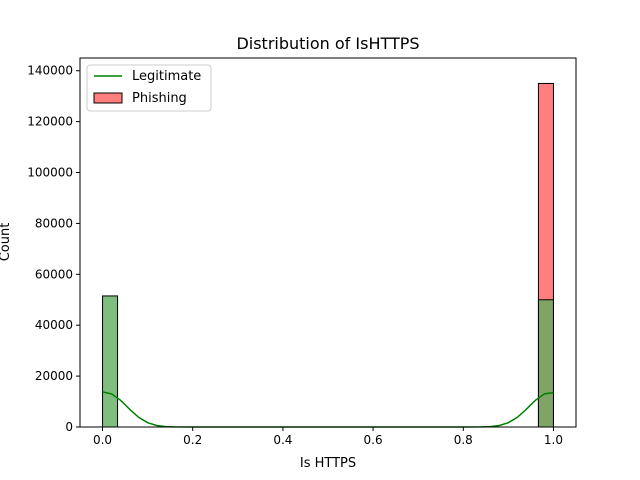 This screenshot has height=480, width=640. Describe the element at coordinates (463, 440) in the screenshot. I see `x-tick-label: 0.8` at that location.